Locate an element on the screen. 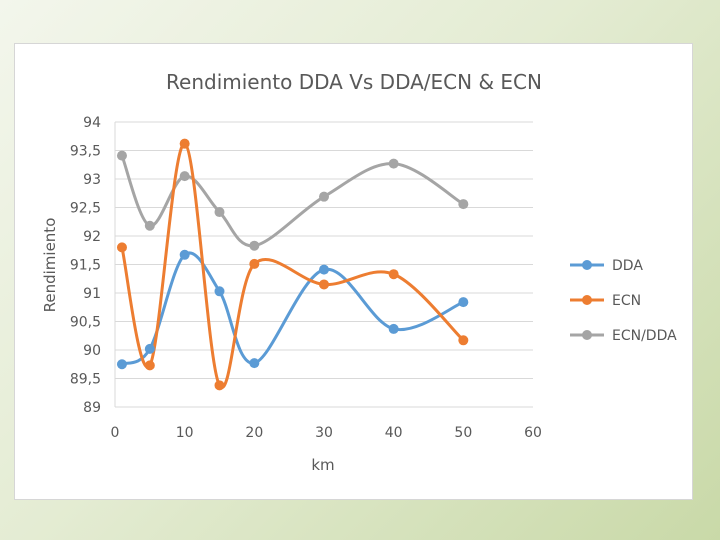 The width and height of the screenshot is (720, 540). legend-marker-ecn-dda is located at coordinates (587, 335).